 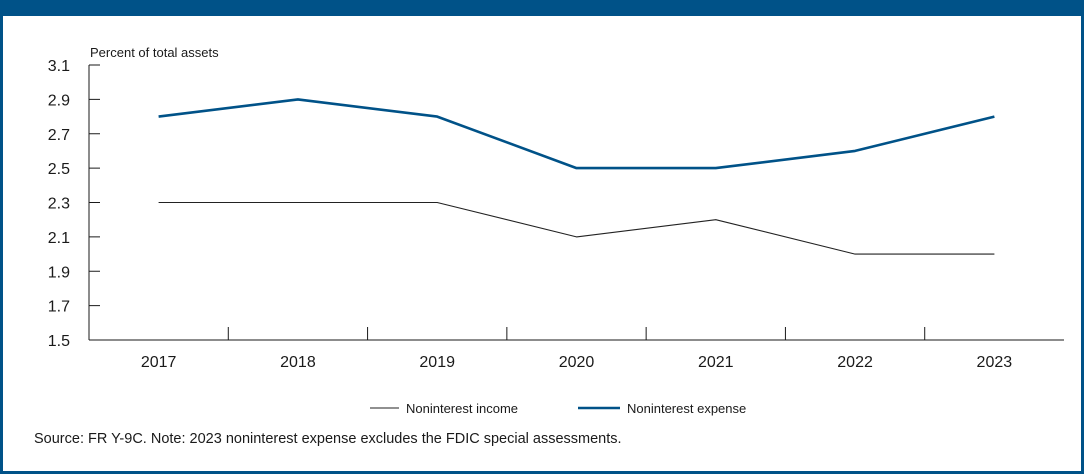 What do you see at coordinates (59, 307) in the screenshot?
I see `y-tick-label: 1.7` at bounding box center [59, 307].